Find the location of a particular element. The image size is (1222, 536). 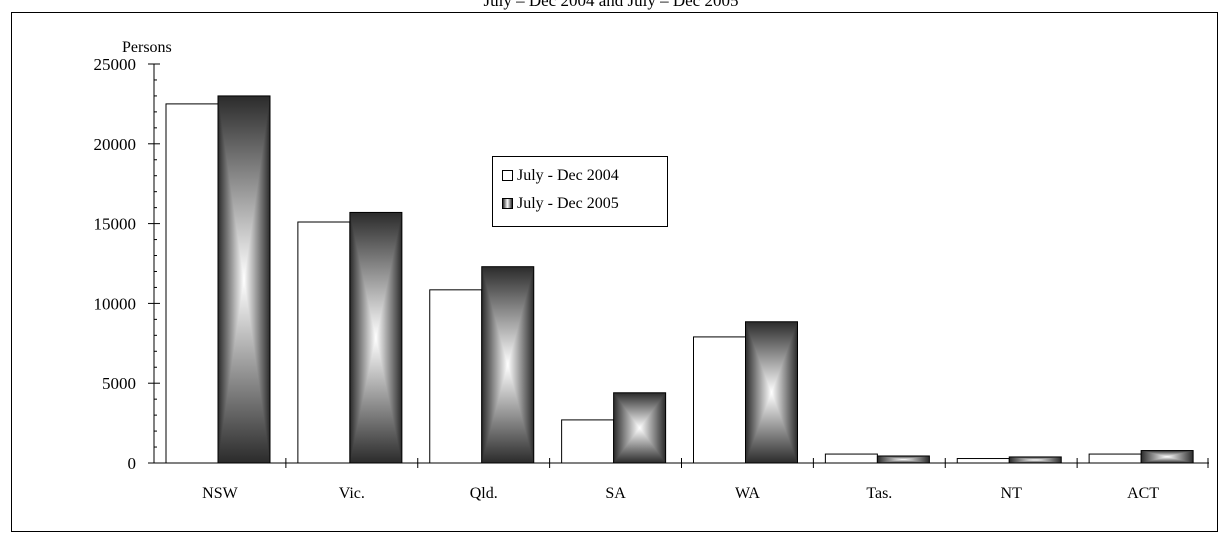

x-tick-label: NSW is located at coordinates (220, 493).